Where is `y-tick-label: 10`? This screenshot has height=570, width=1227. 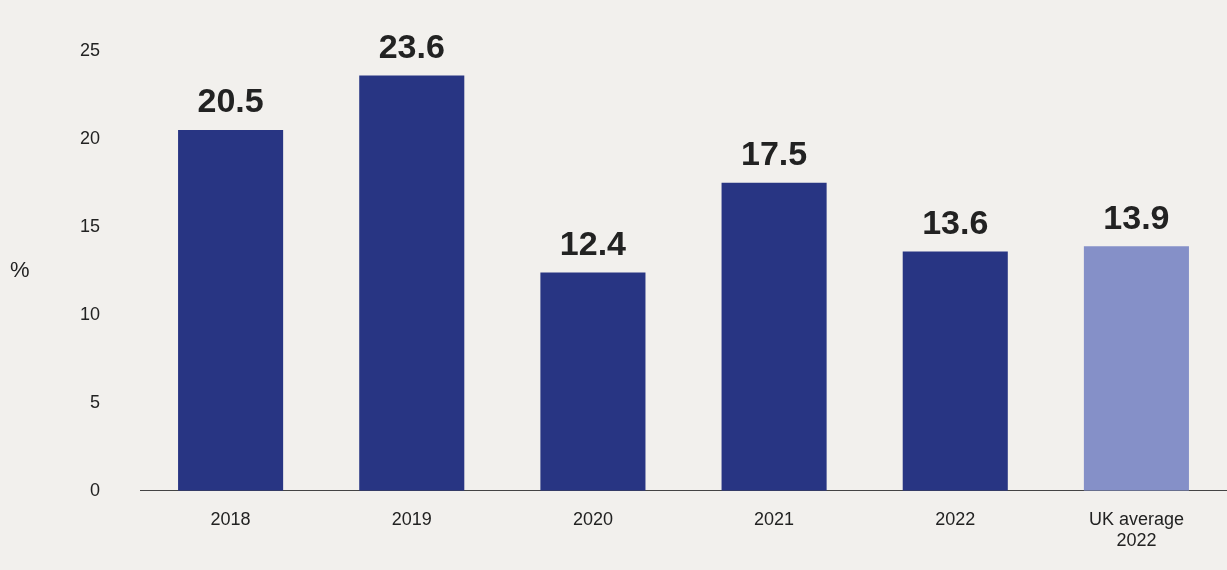
y-tick-label: 10 is located at coordinates (90, 313).